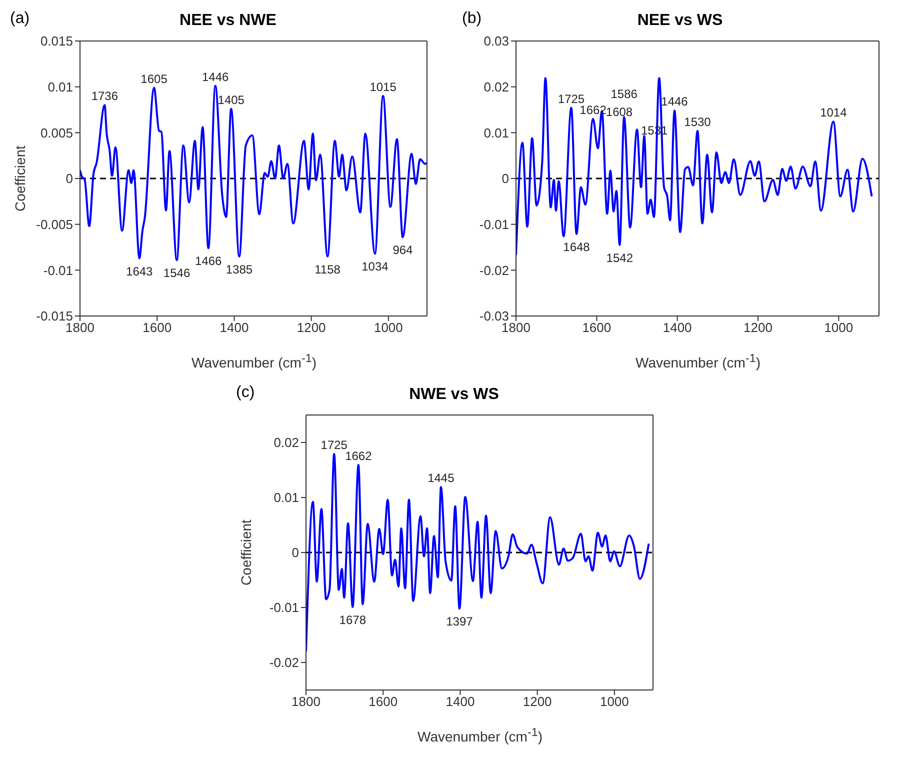  I want to click on annotation: 964, so click(403, 250).